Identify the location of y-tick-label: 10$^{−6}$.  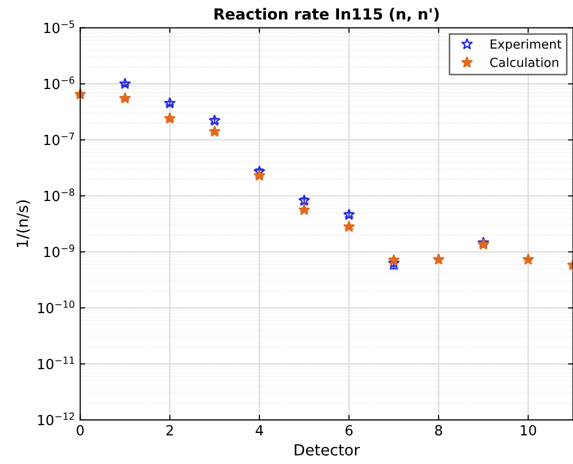
(59, 83).